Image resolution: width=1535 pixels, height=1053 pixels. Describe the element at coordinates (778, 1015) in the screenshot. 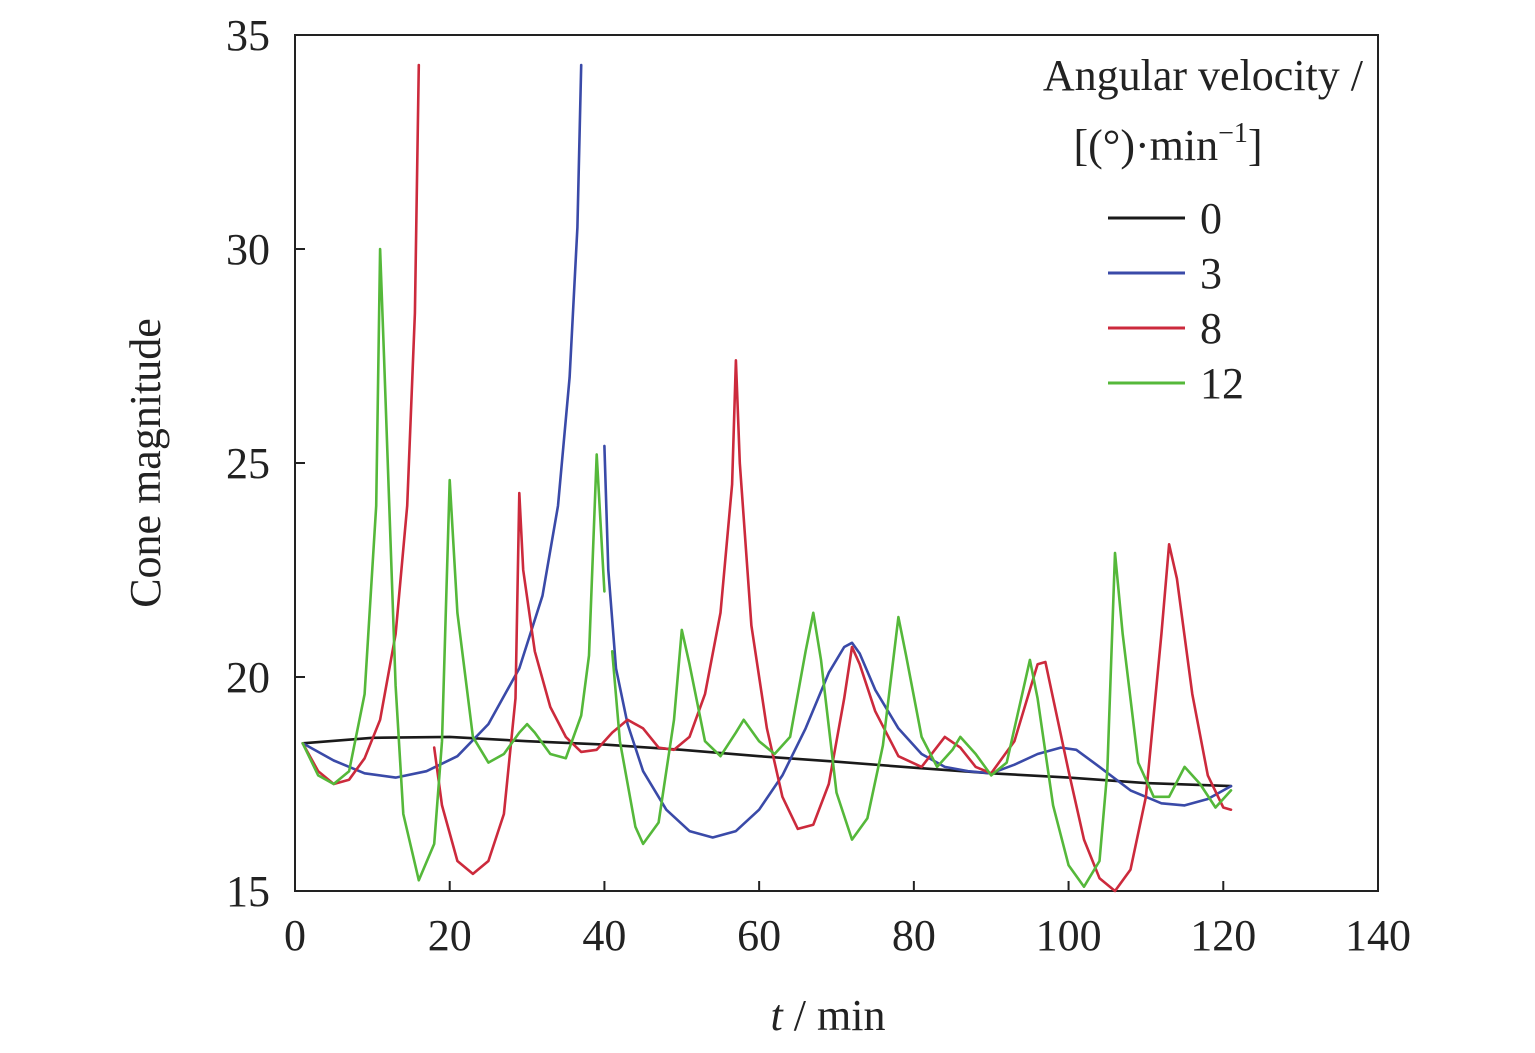

I see `x-axis-variable: t` at that location.